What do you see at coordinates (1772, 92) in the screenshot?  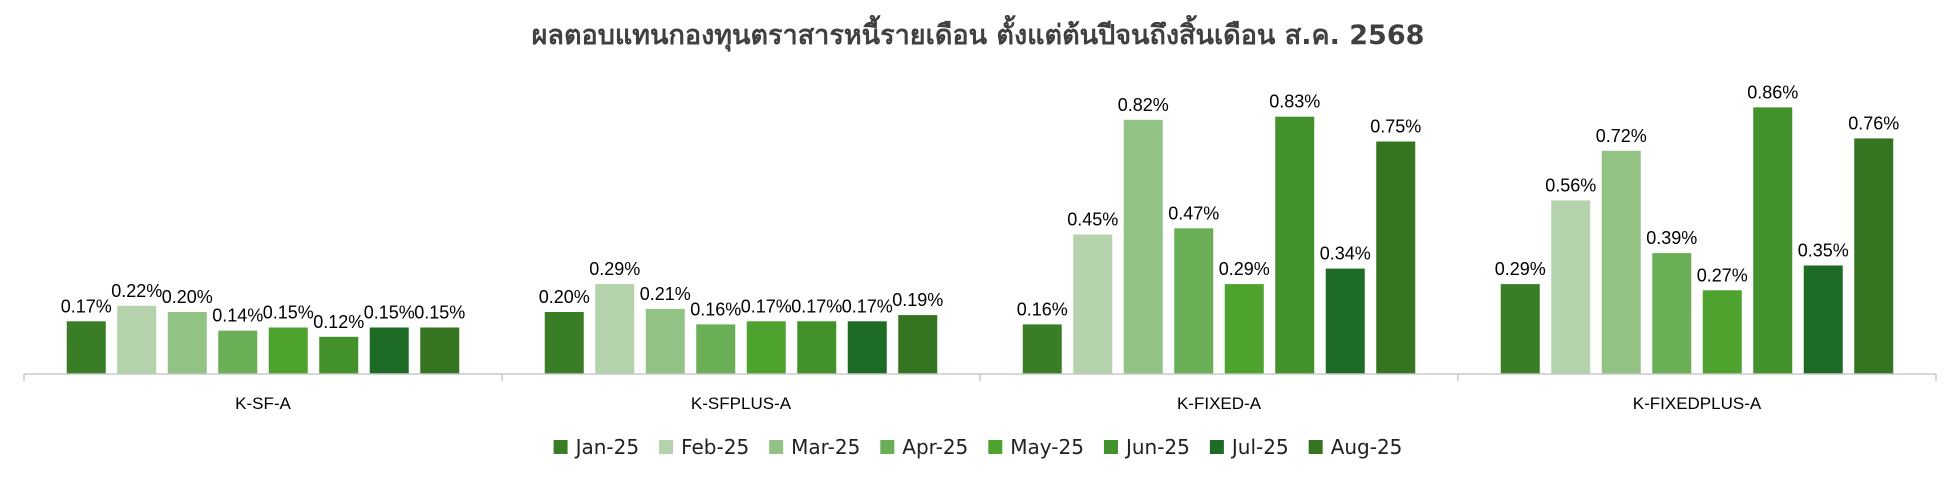 I see `data-label: 0.86%` at bounding box center [1772, 92].